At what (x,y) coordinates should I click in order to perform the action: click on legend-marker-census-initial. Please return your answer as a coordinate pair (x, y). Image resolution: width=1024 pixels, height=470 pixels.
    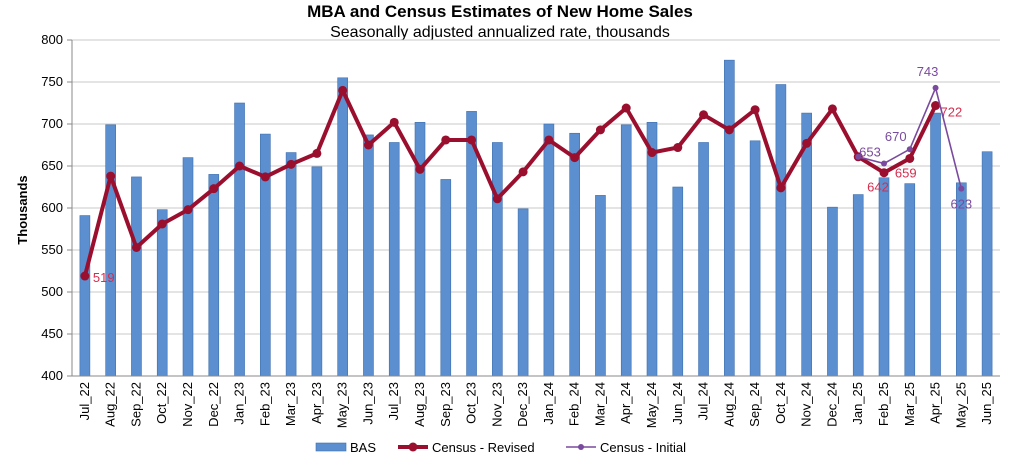
    Looking at the image, I should click on (581, 447).